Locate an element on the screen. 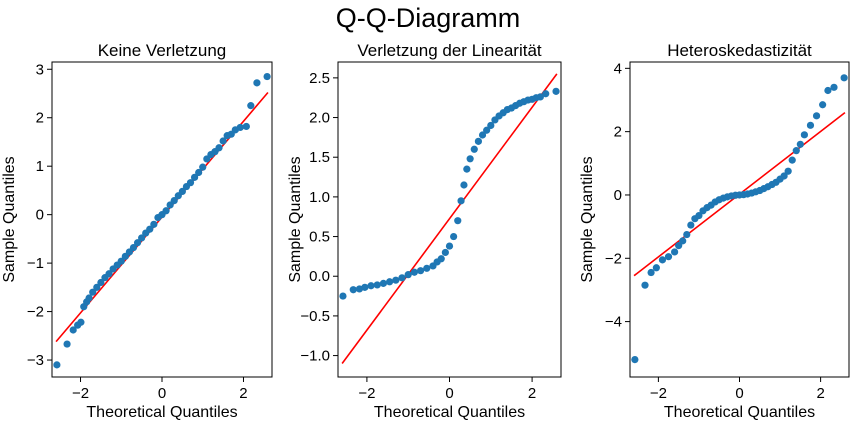 This screenshot has width=856, height=426. y-tick-label: 2.0 is located at coordinates (319, 118).